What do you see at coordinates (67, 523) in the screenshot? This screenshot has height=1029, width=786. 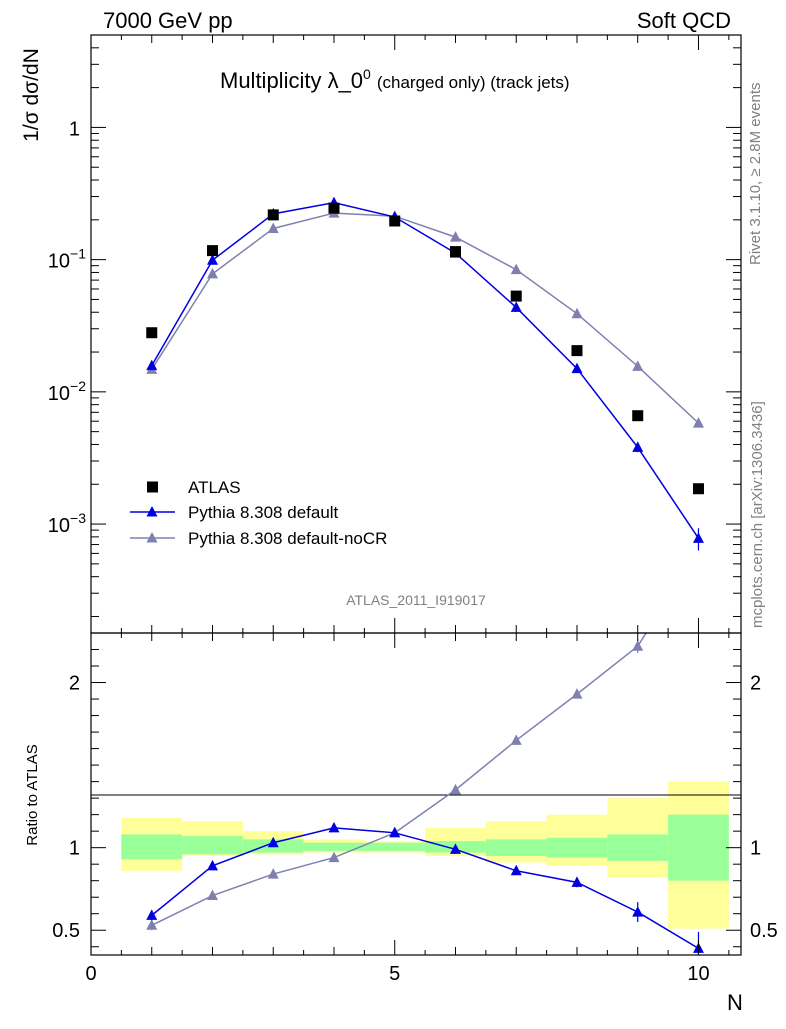 I see `y-tick-label: 10⁻³` at bounding box center [67, 523].